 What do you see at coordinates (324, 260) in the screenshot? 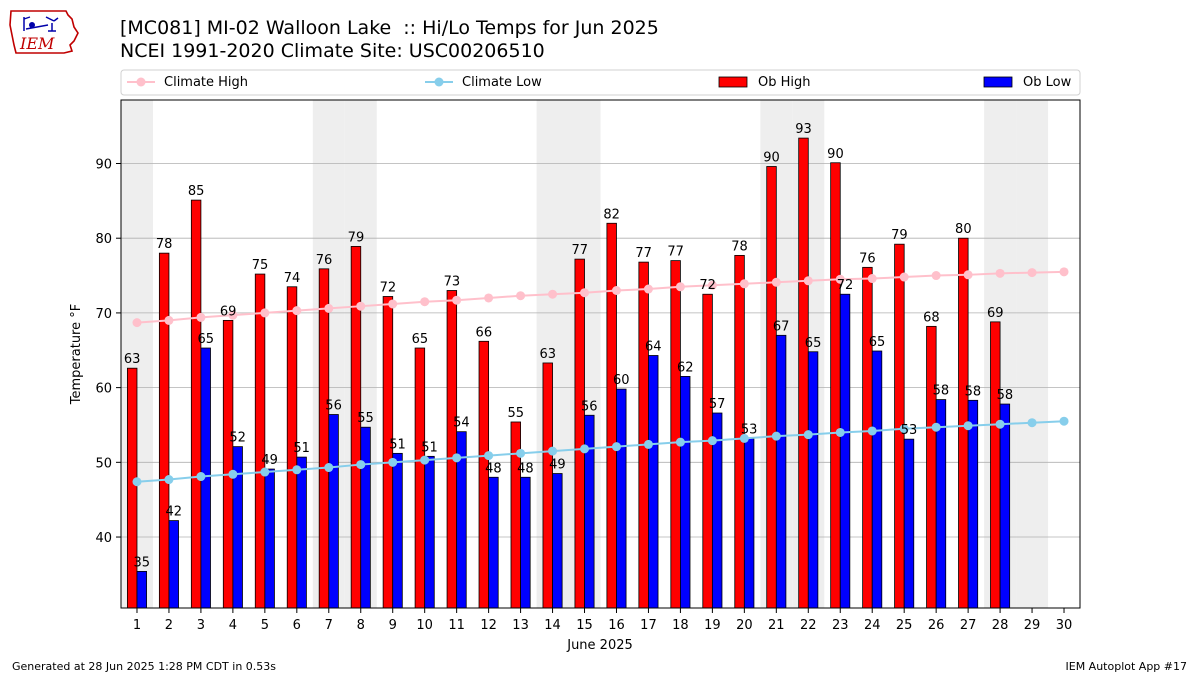
I see `ob-high-label-7: 76` at bounding box center [324, 260].